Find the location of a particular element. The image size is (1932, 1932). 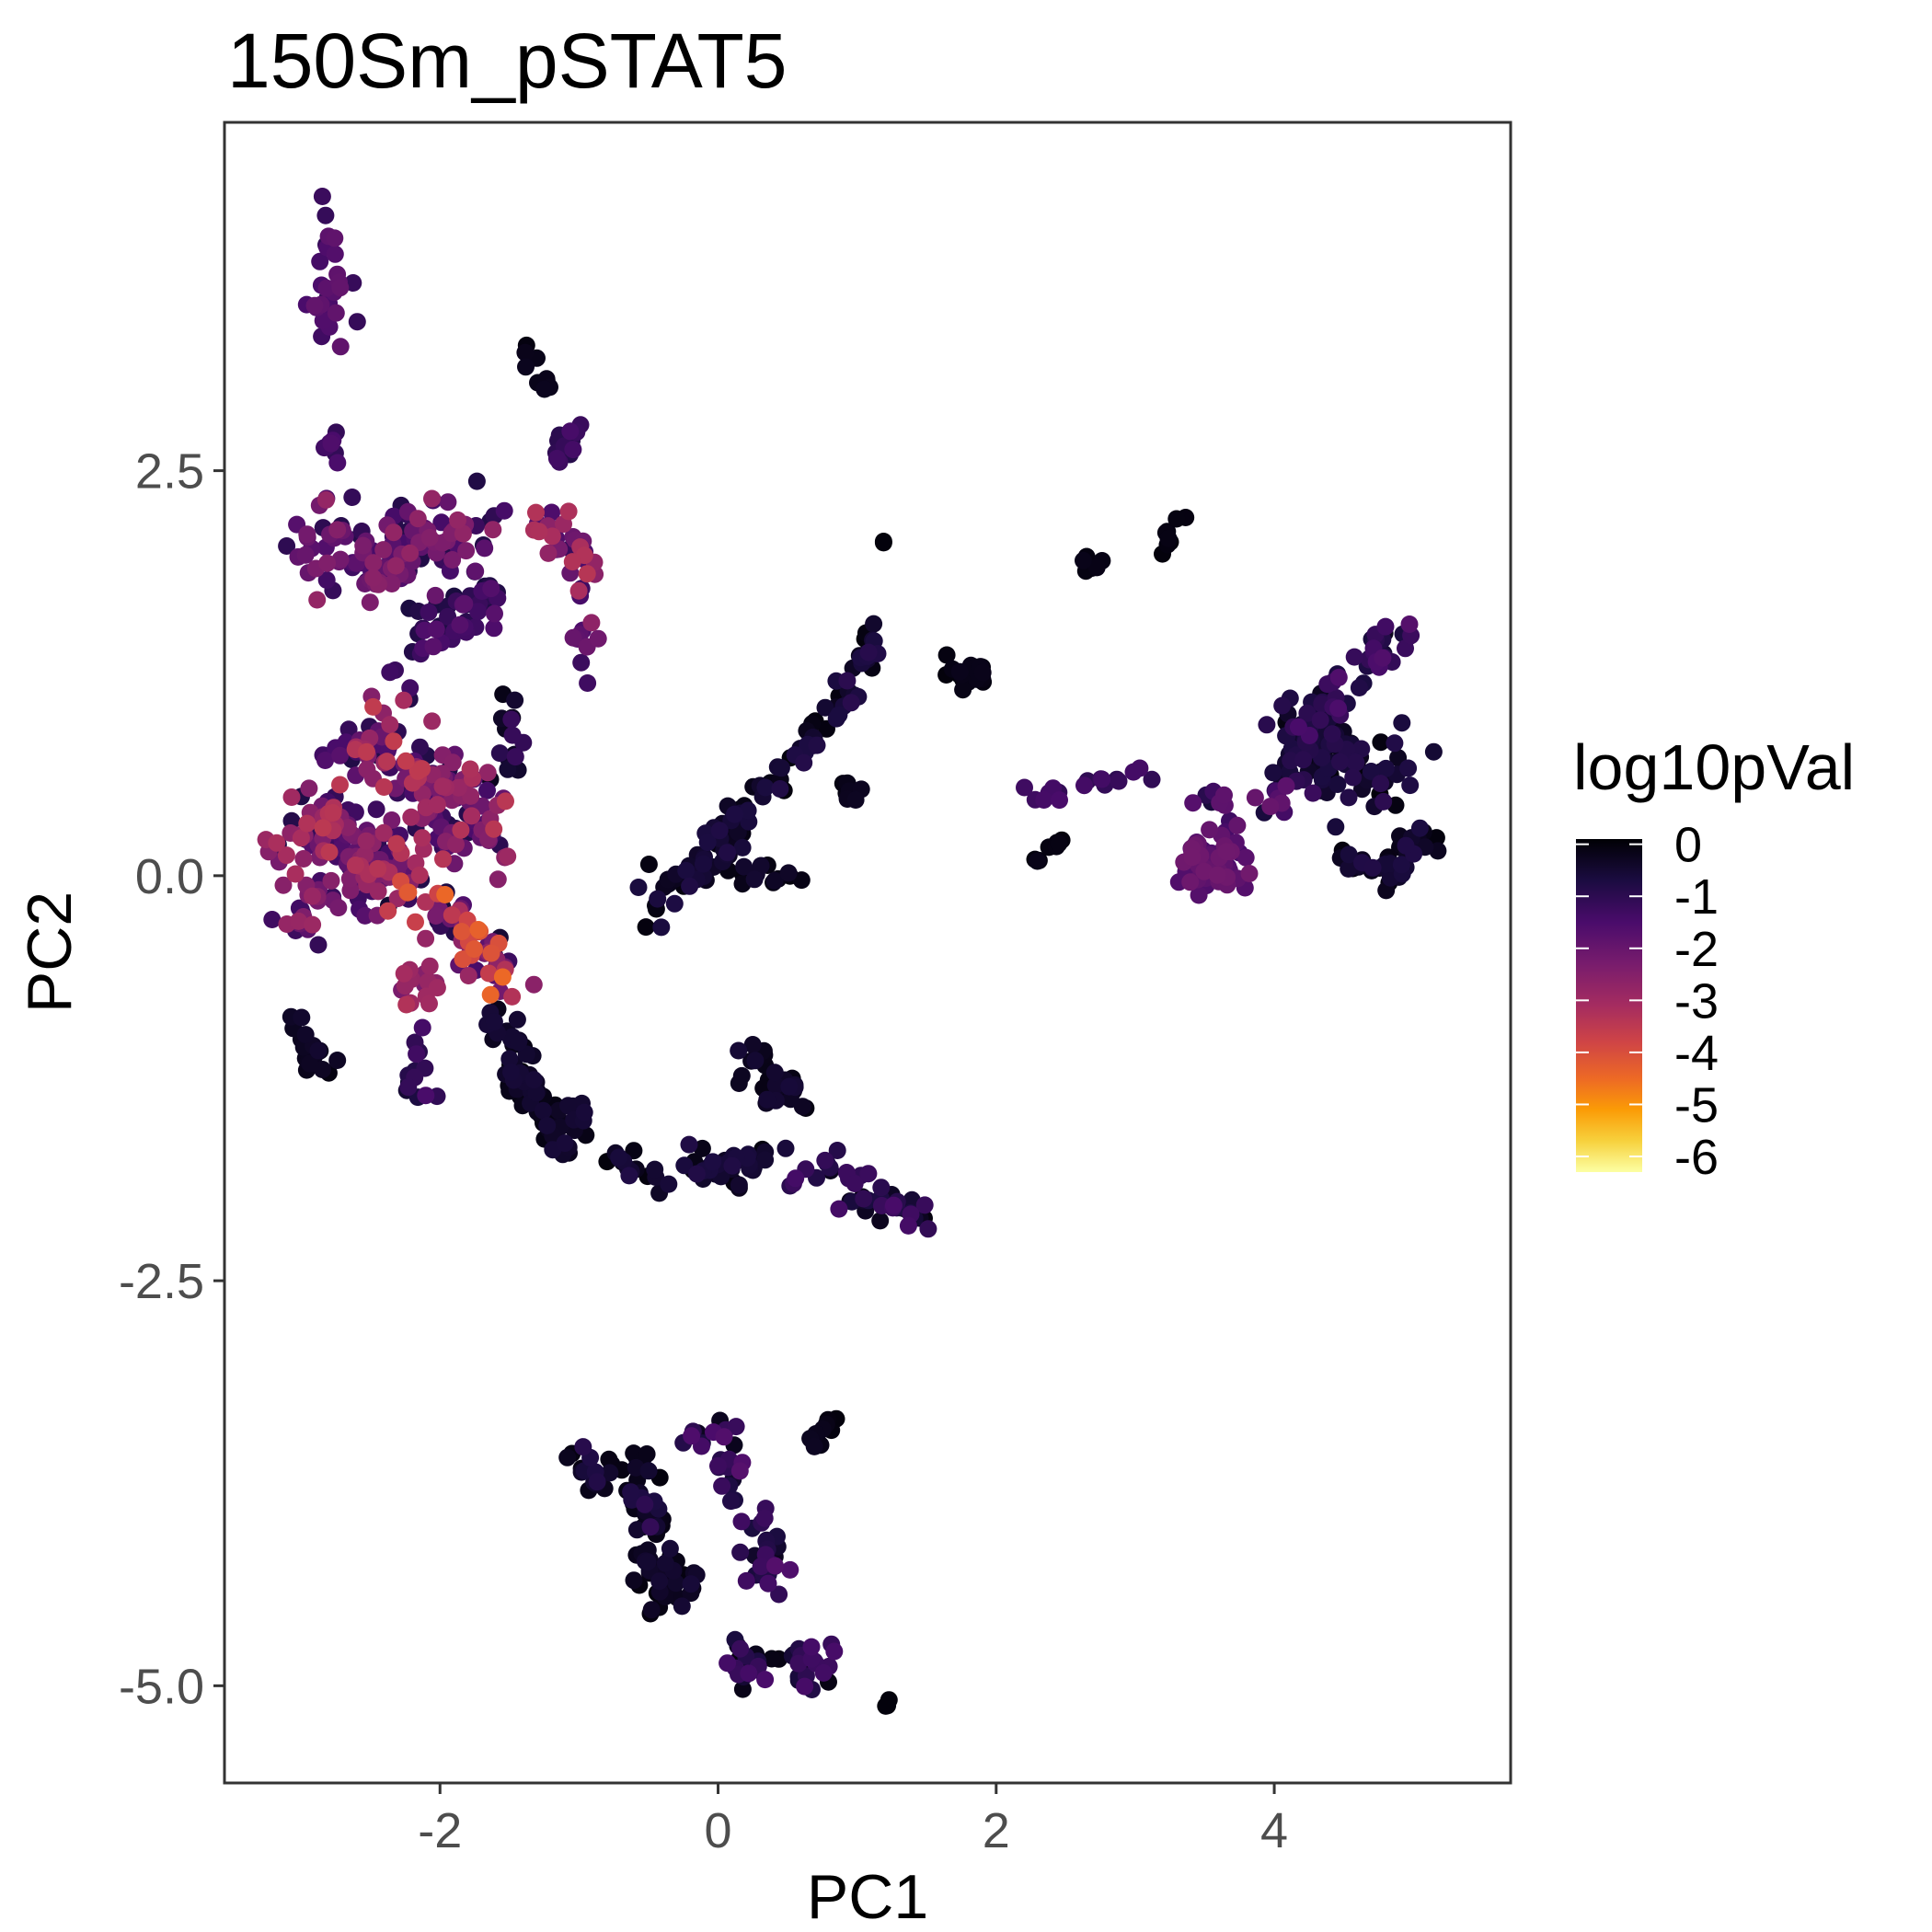

legend-tick-label: -1 is located at coordinates (1696, 897).